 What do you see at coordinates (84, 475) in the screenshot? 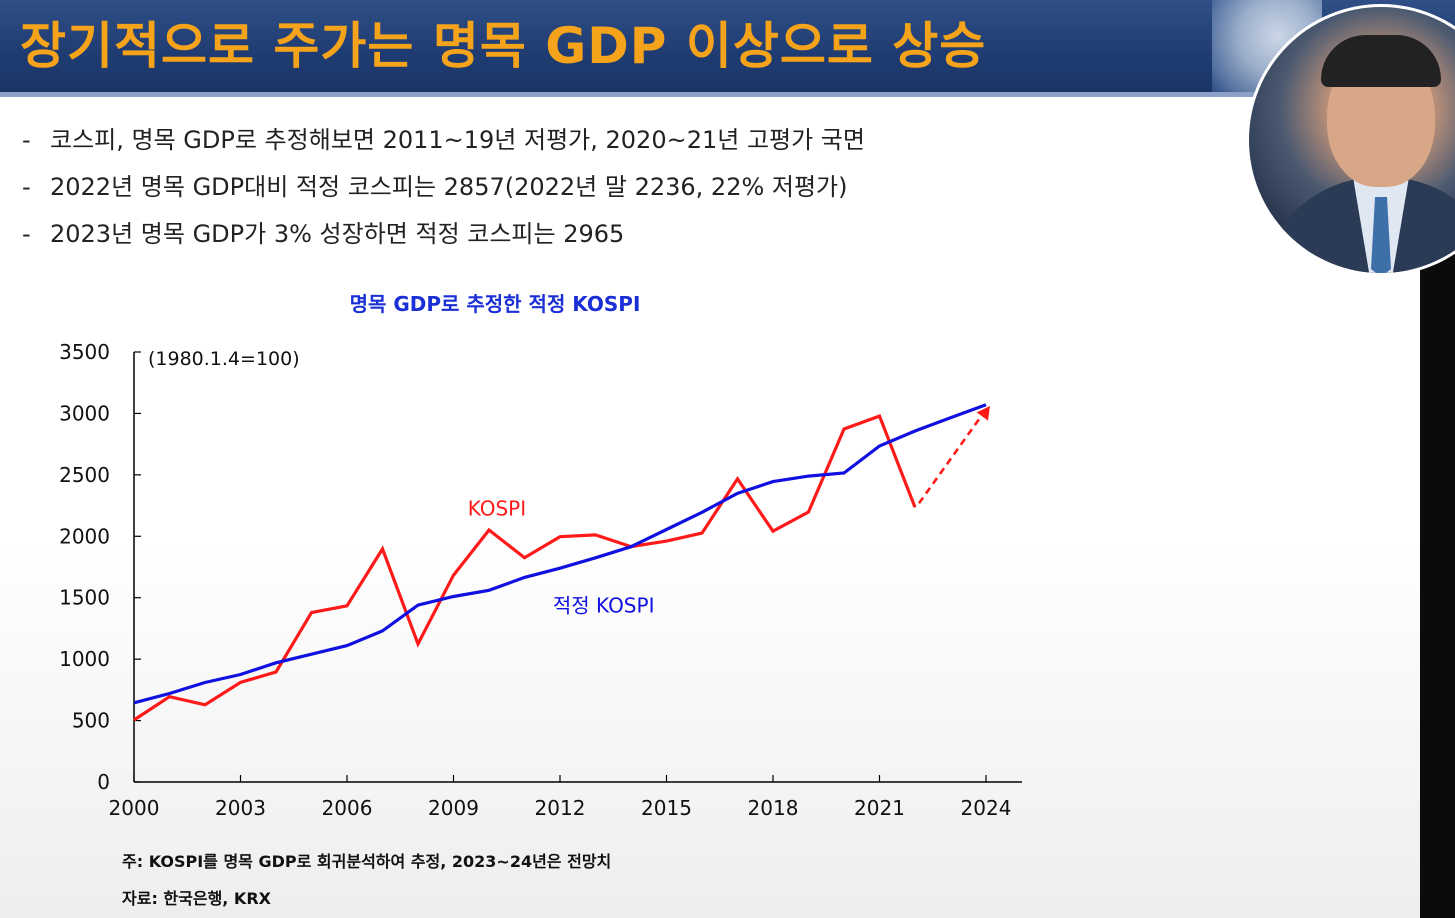
I see `y-tick-label: 2500` at bounding box center [84, 475].